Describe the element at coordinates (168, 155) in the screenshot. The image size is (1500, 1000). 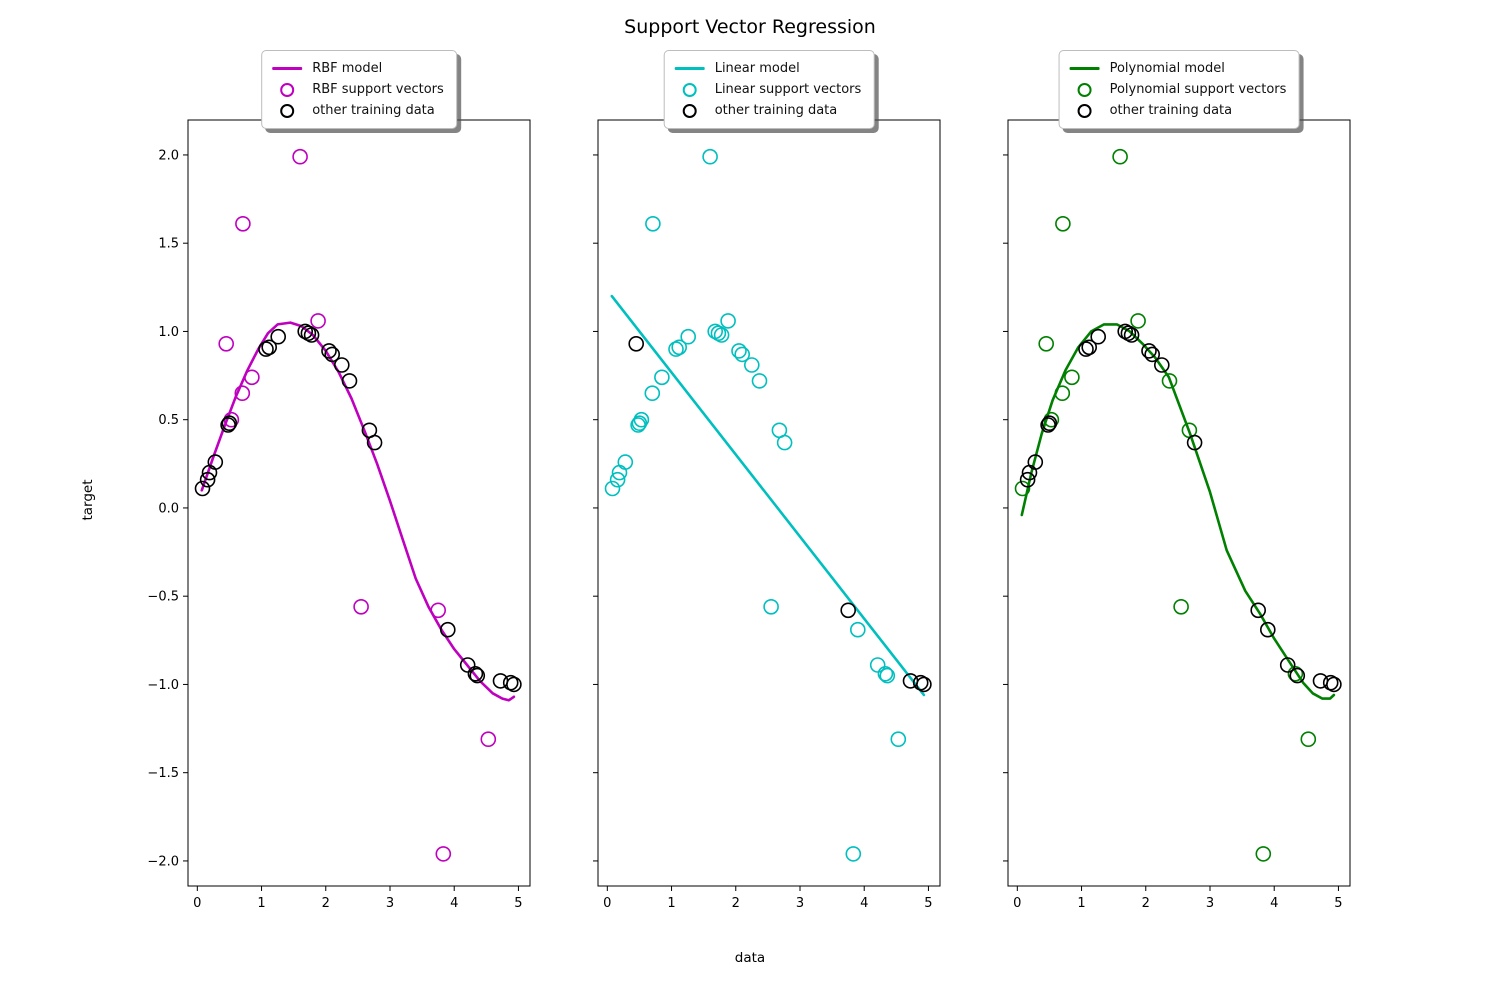
I see `y-tick-label: 2.0` at that location.